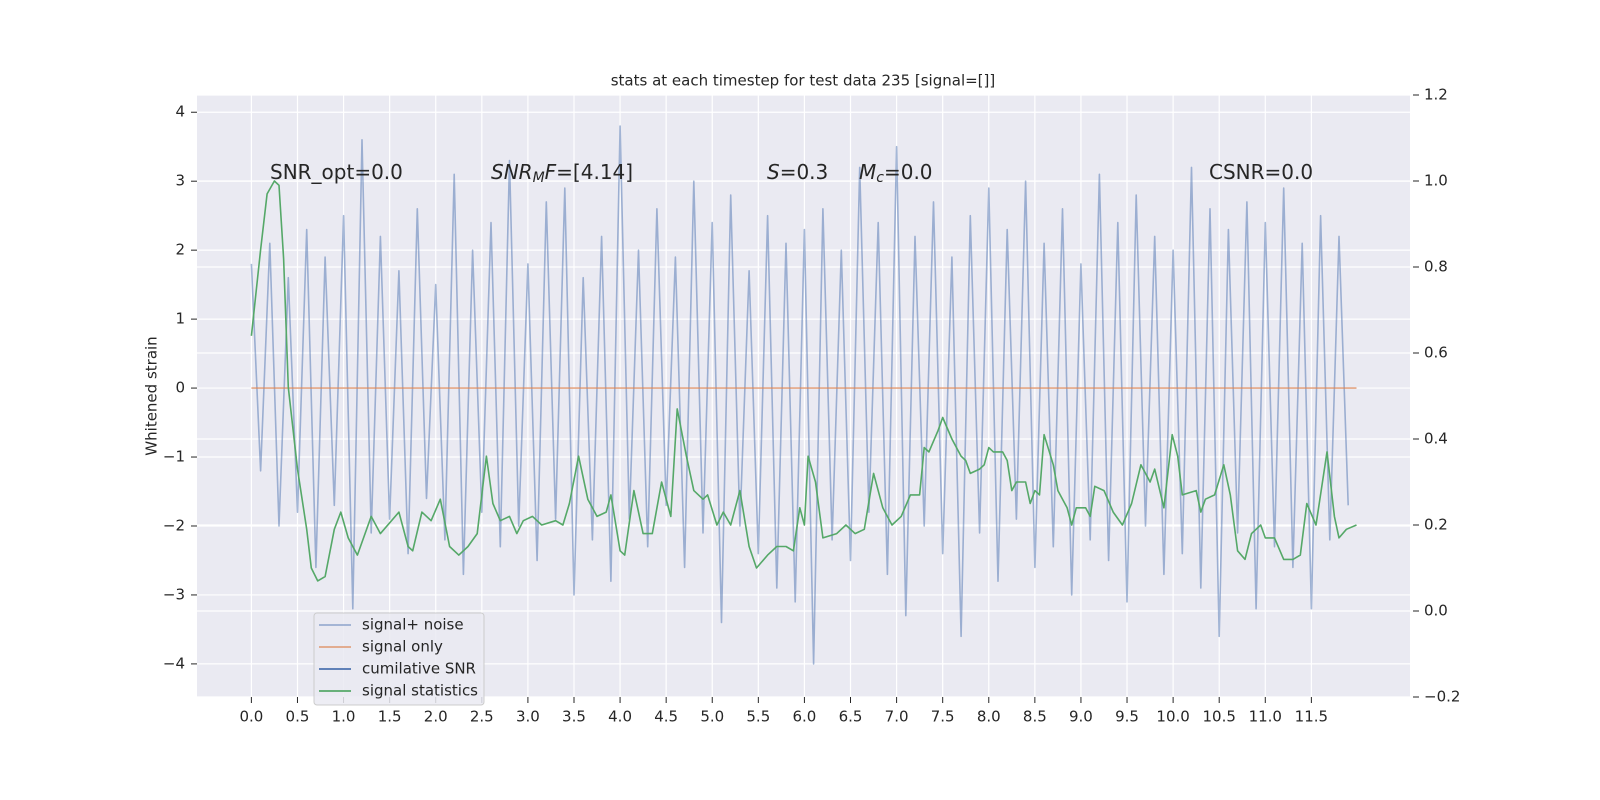 The width and height of the screenshot is (1600, 800). Describe the element at coordinates (620, 717) in the screenshot. I see `x-tick-label: 4.0` at that location.